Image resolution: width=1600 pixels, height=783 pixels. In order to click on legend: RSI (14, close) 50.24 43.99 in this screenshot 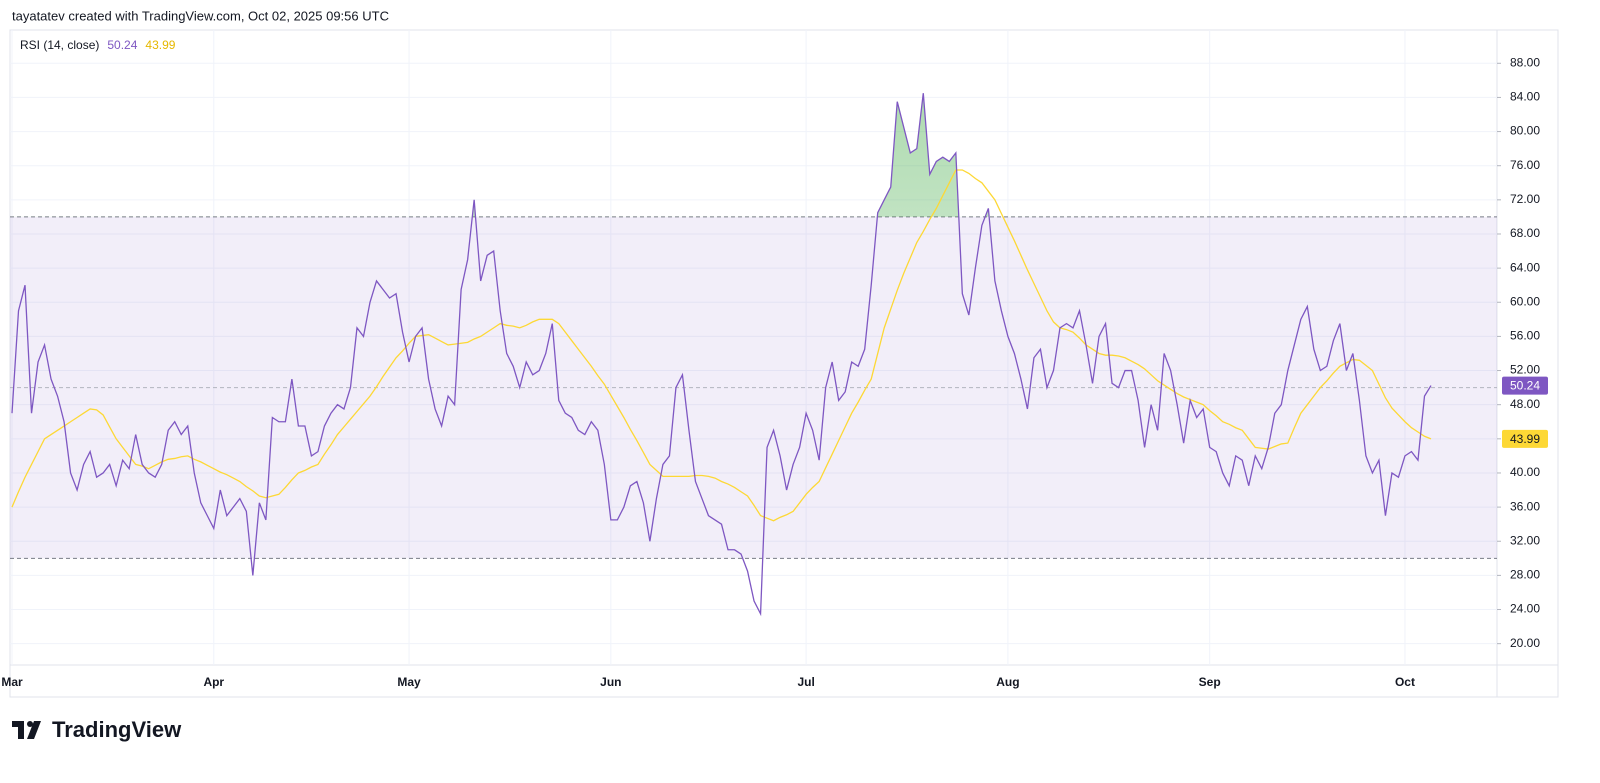, I will do `click(98, 45)`.